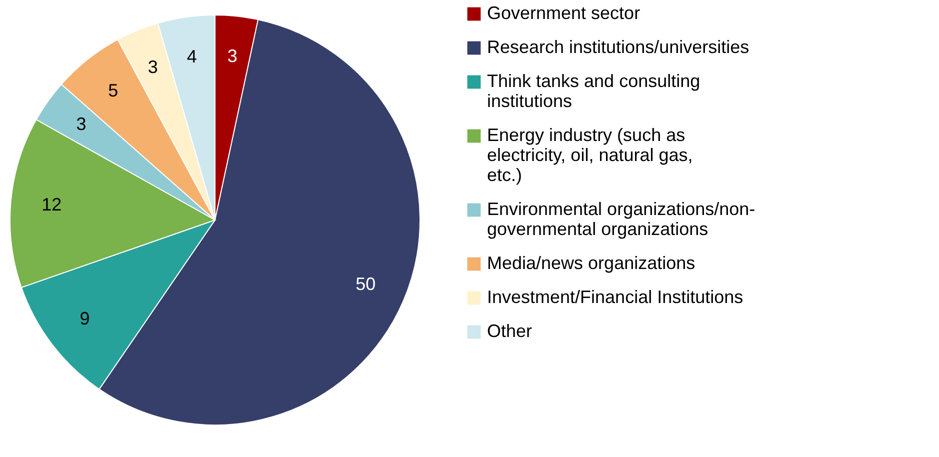  I want to click on data-label: 4, so click(191, 56).